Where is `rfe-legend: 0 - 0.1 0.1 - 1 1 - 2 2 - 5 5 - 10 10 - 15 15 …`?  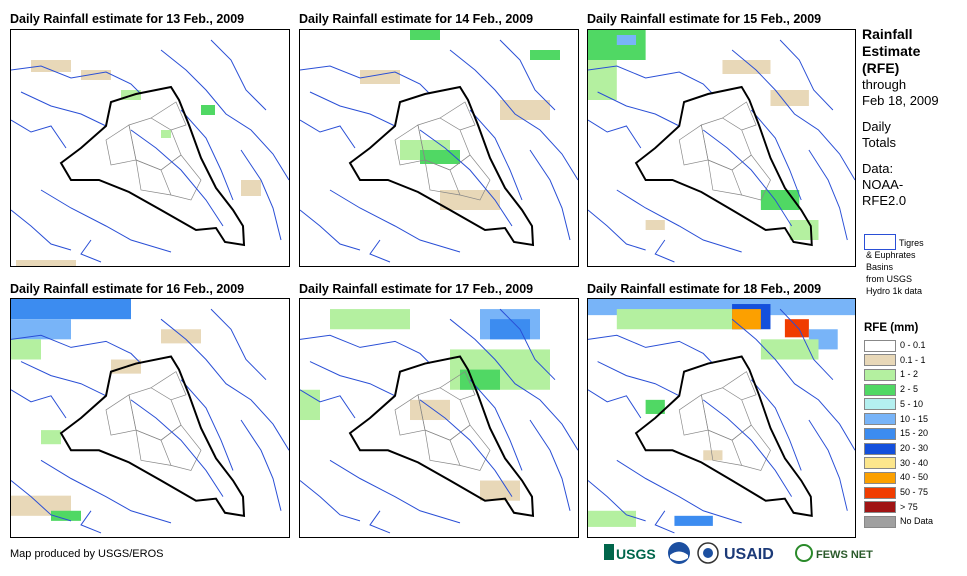 rfe-legend: 0 - 0.1 0.1 - 1 1 - 2 2 - 5 5 - 10 10 - 15 15 … is located at coordinates (913, 439).